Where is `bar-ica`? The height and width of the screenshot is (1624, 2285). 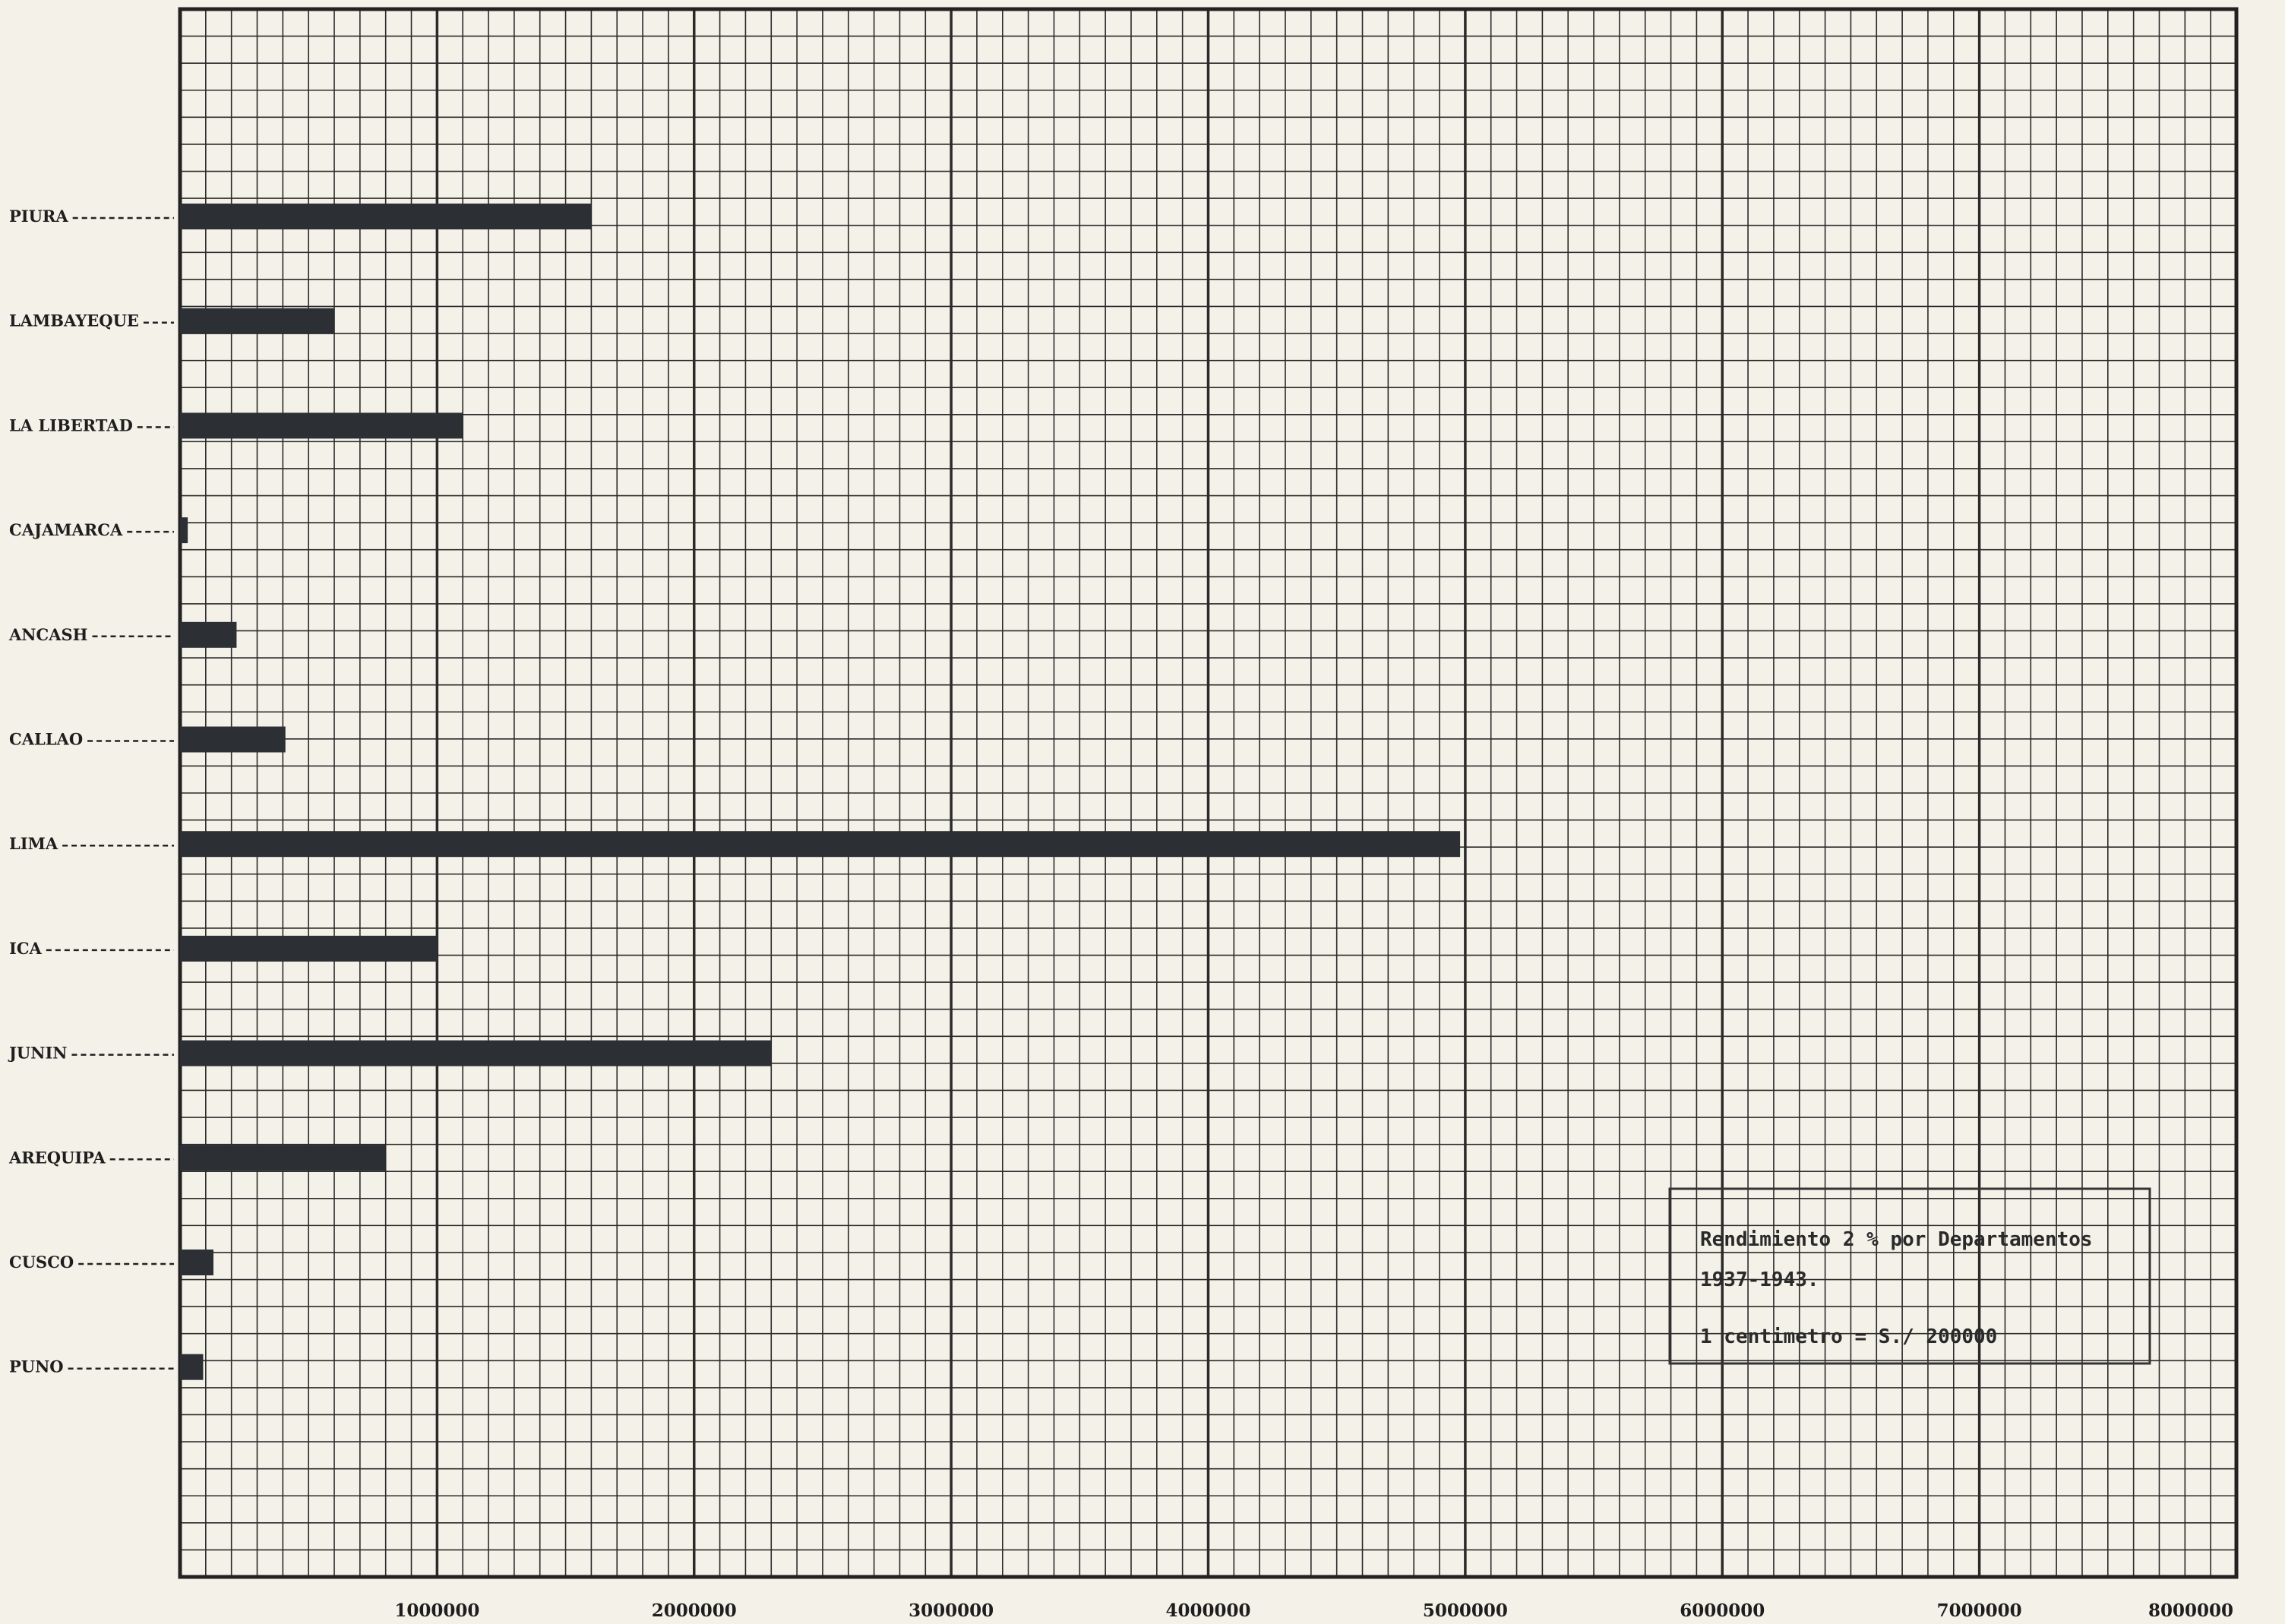 bar-ica is located at coordinates (309, 949).